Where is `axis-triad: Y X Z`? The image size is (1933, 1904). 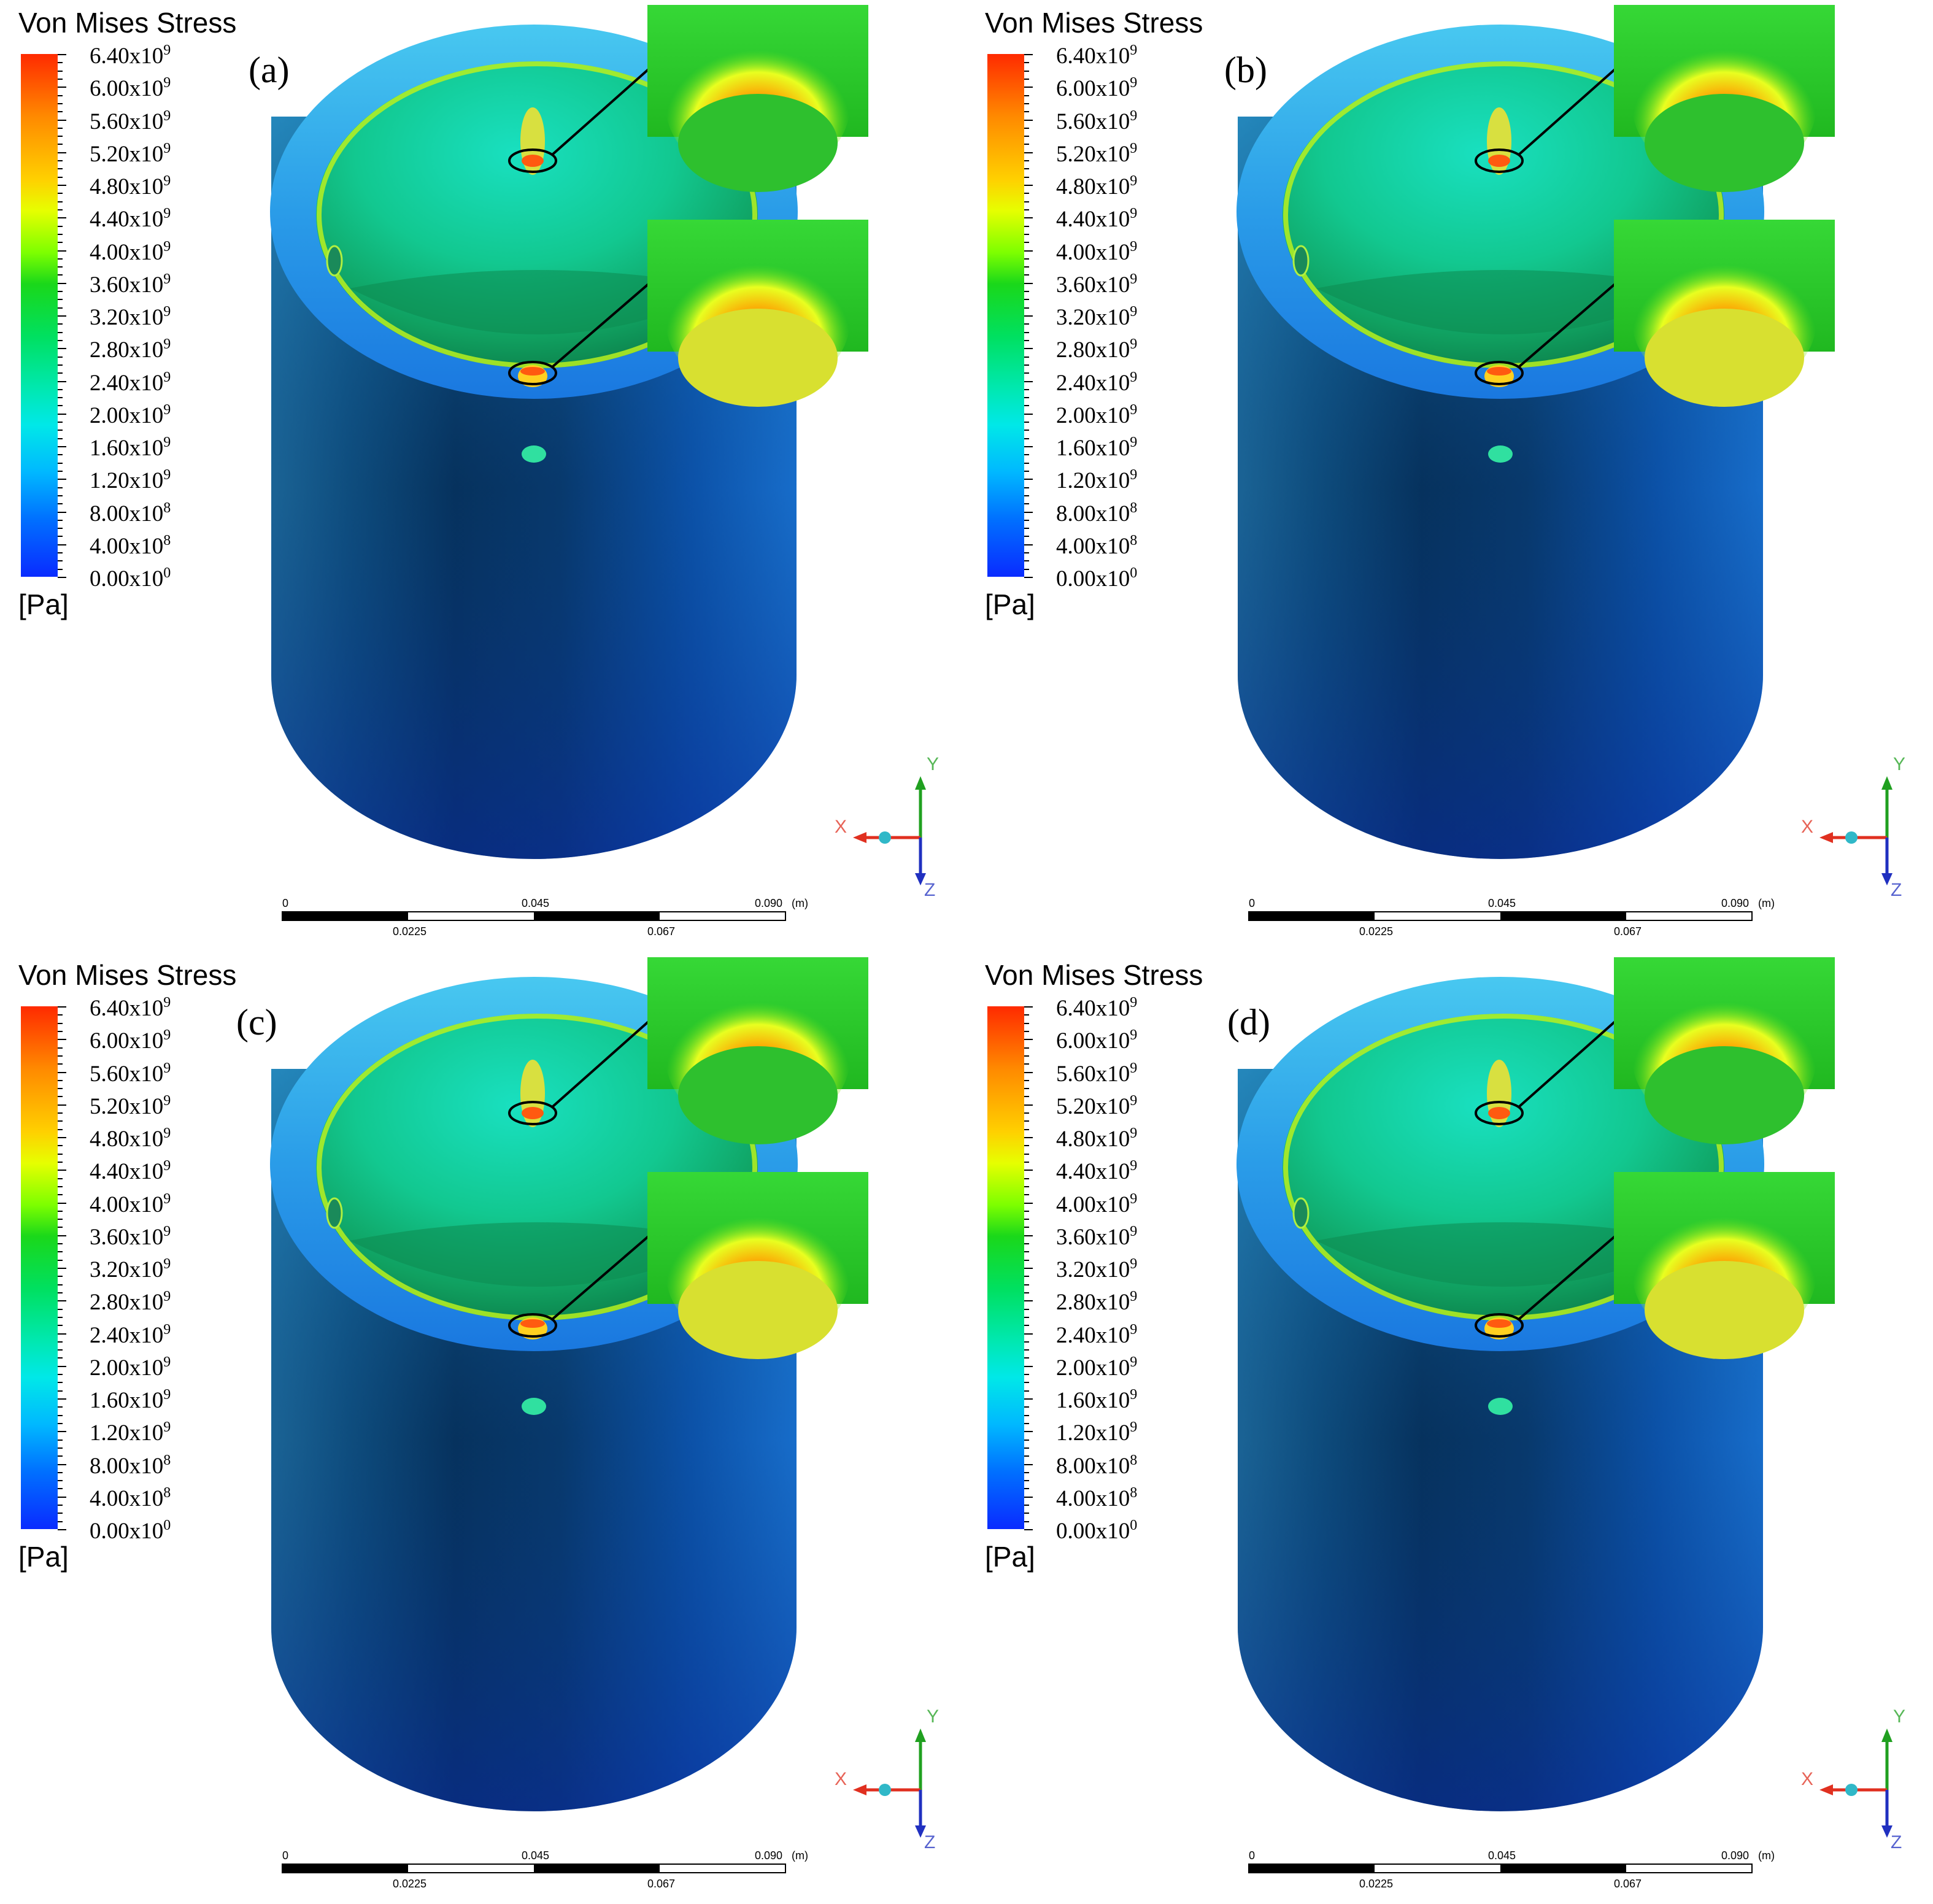 axis-triad: Y X Z is located at coordinates (887, 827).